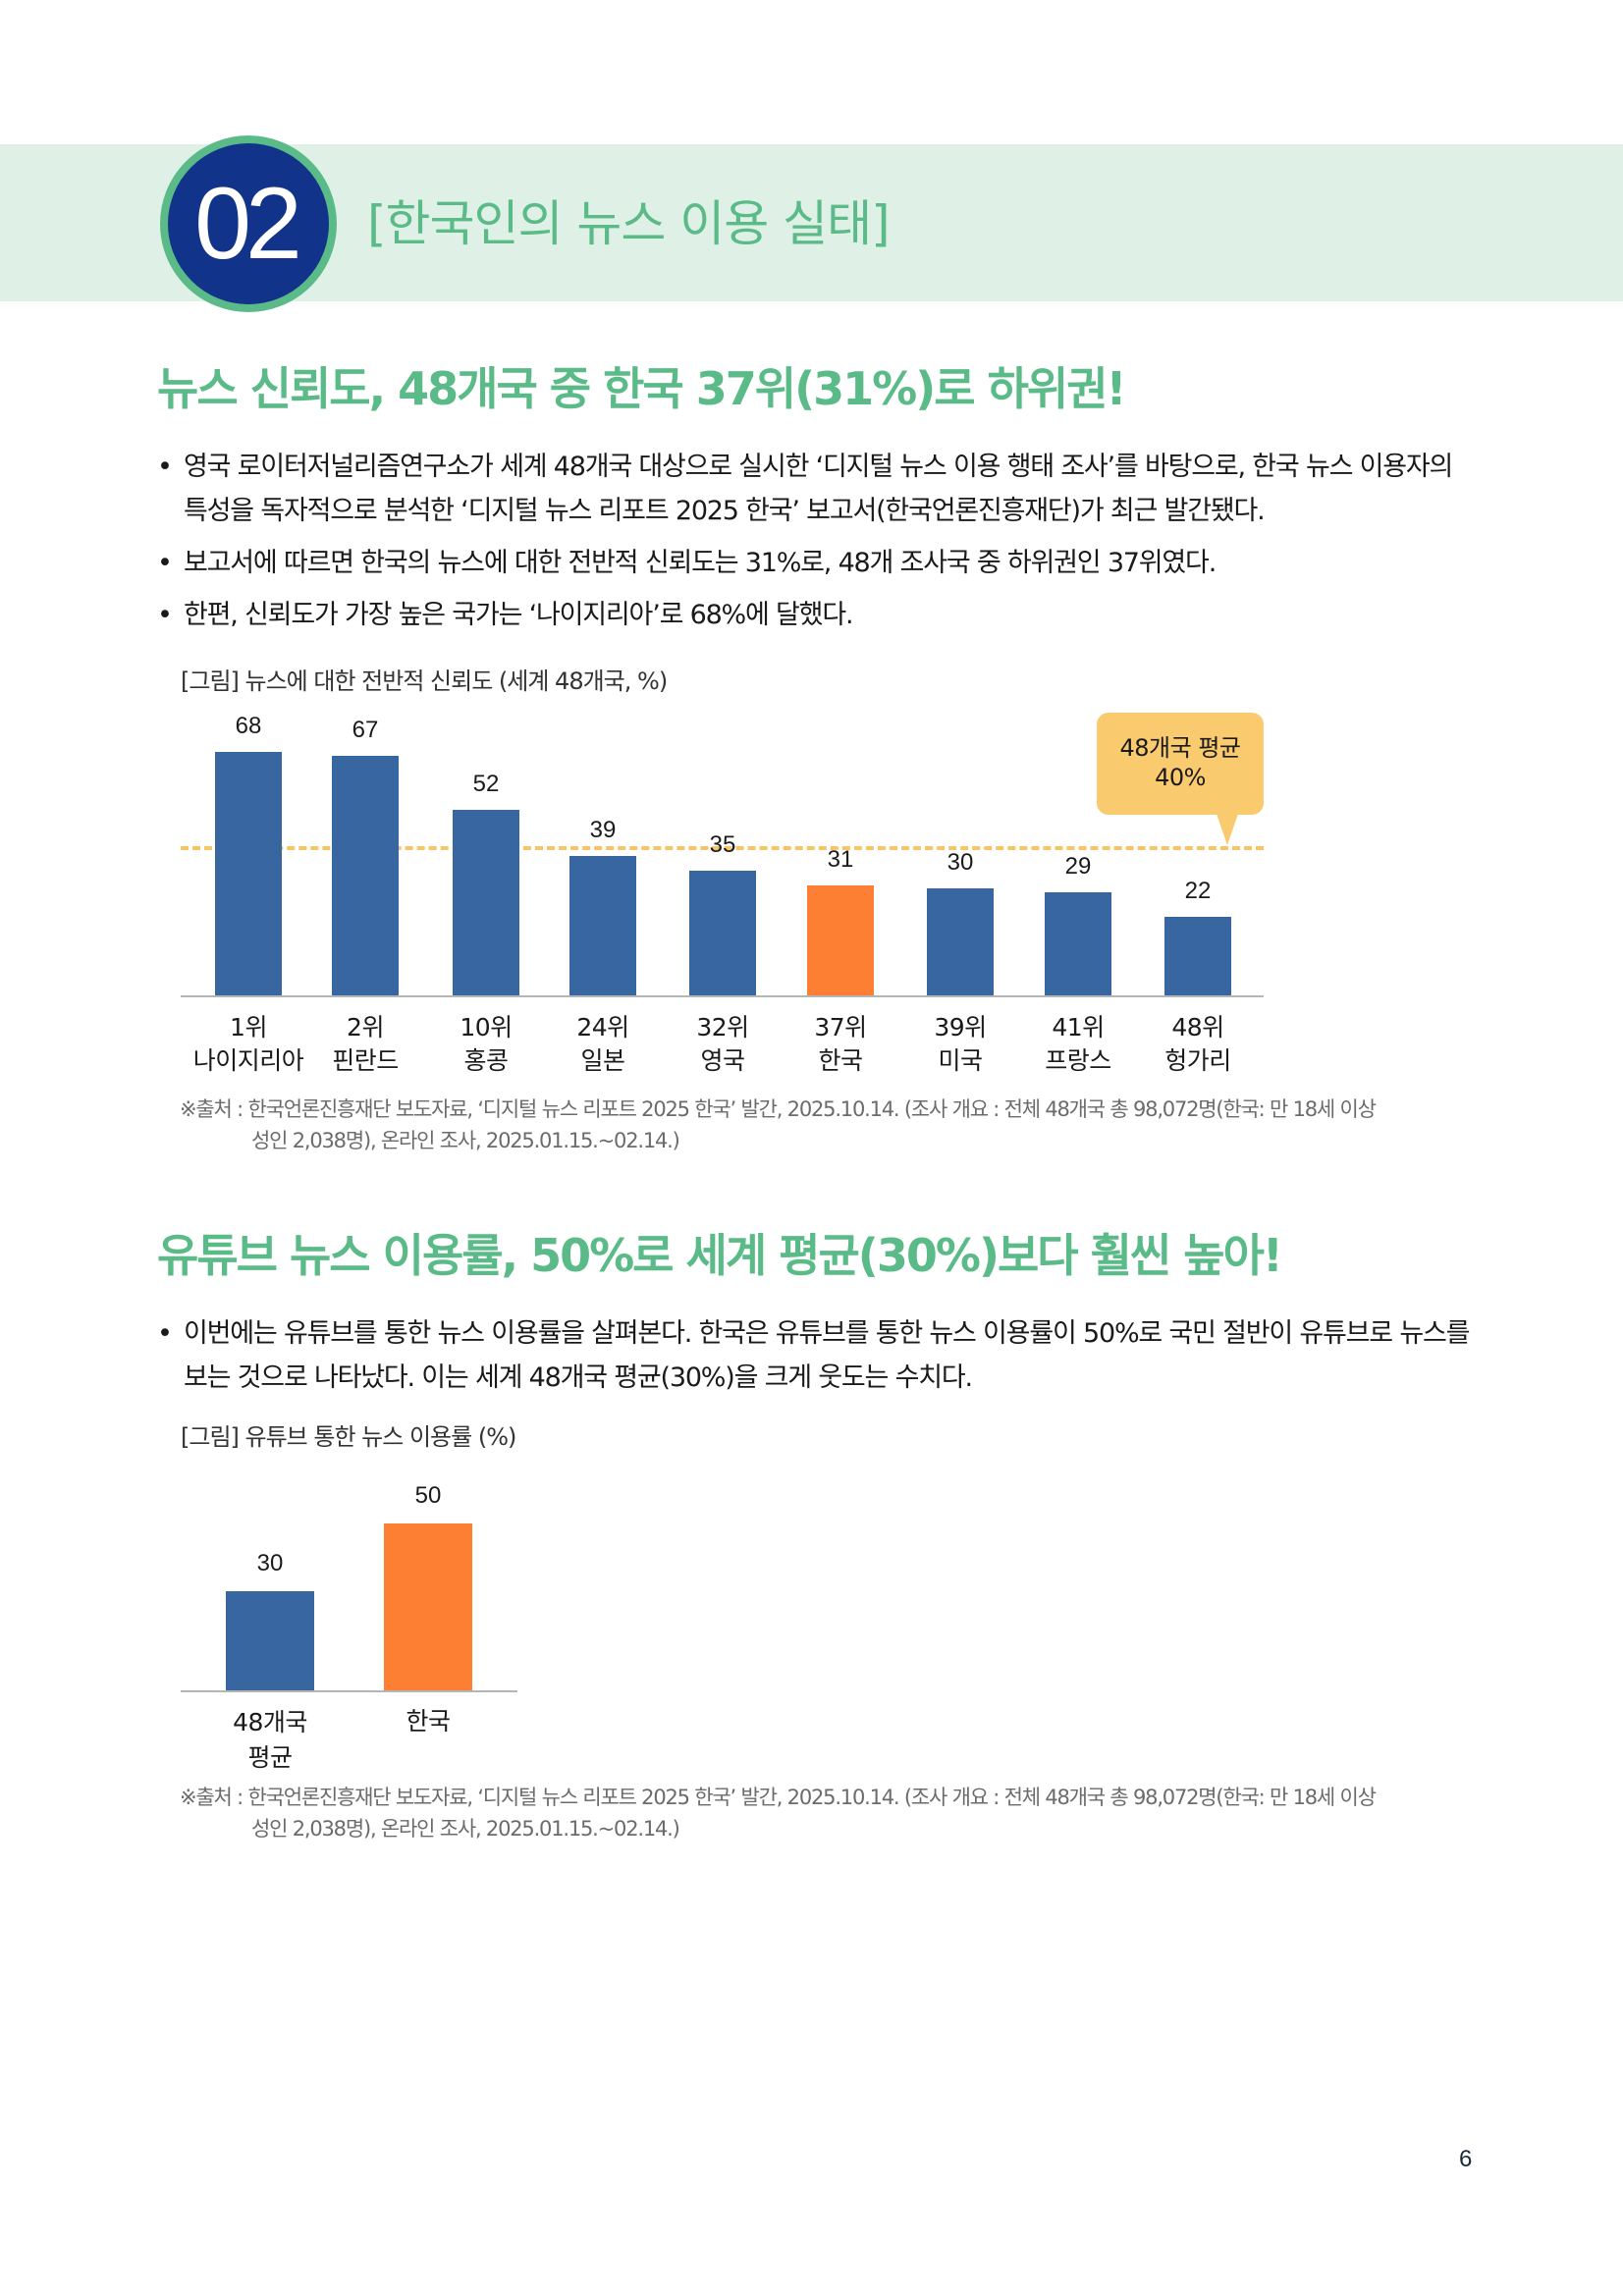 This screenshot has height=2296, width=1623. I want to click on category-rank-label: 2위, so click(365, 1027).